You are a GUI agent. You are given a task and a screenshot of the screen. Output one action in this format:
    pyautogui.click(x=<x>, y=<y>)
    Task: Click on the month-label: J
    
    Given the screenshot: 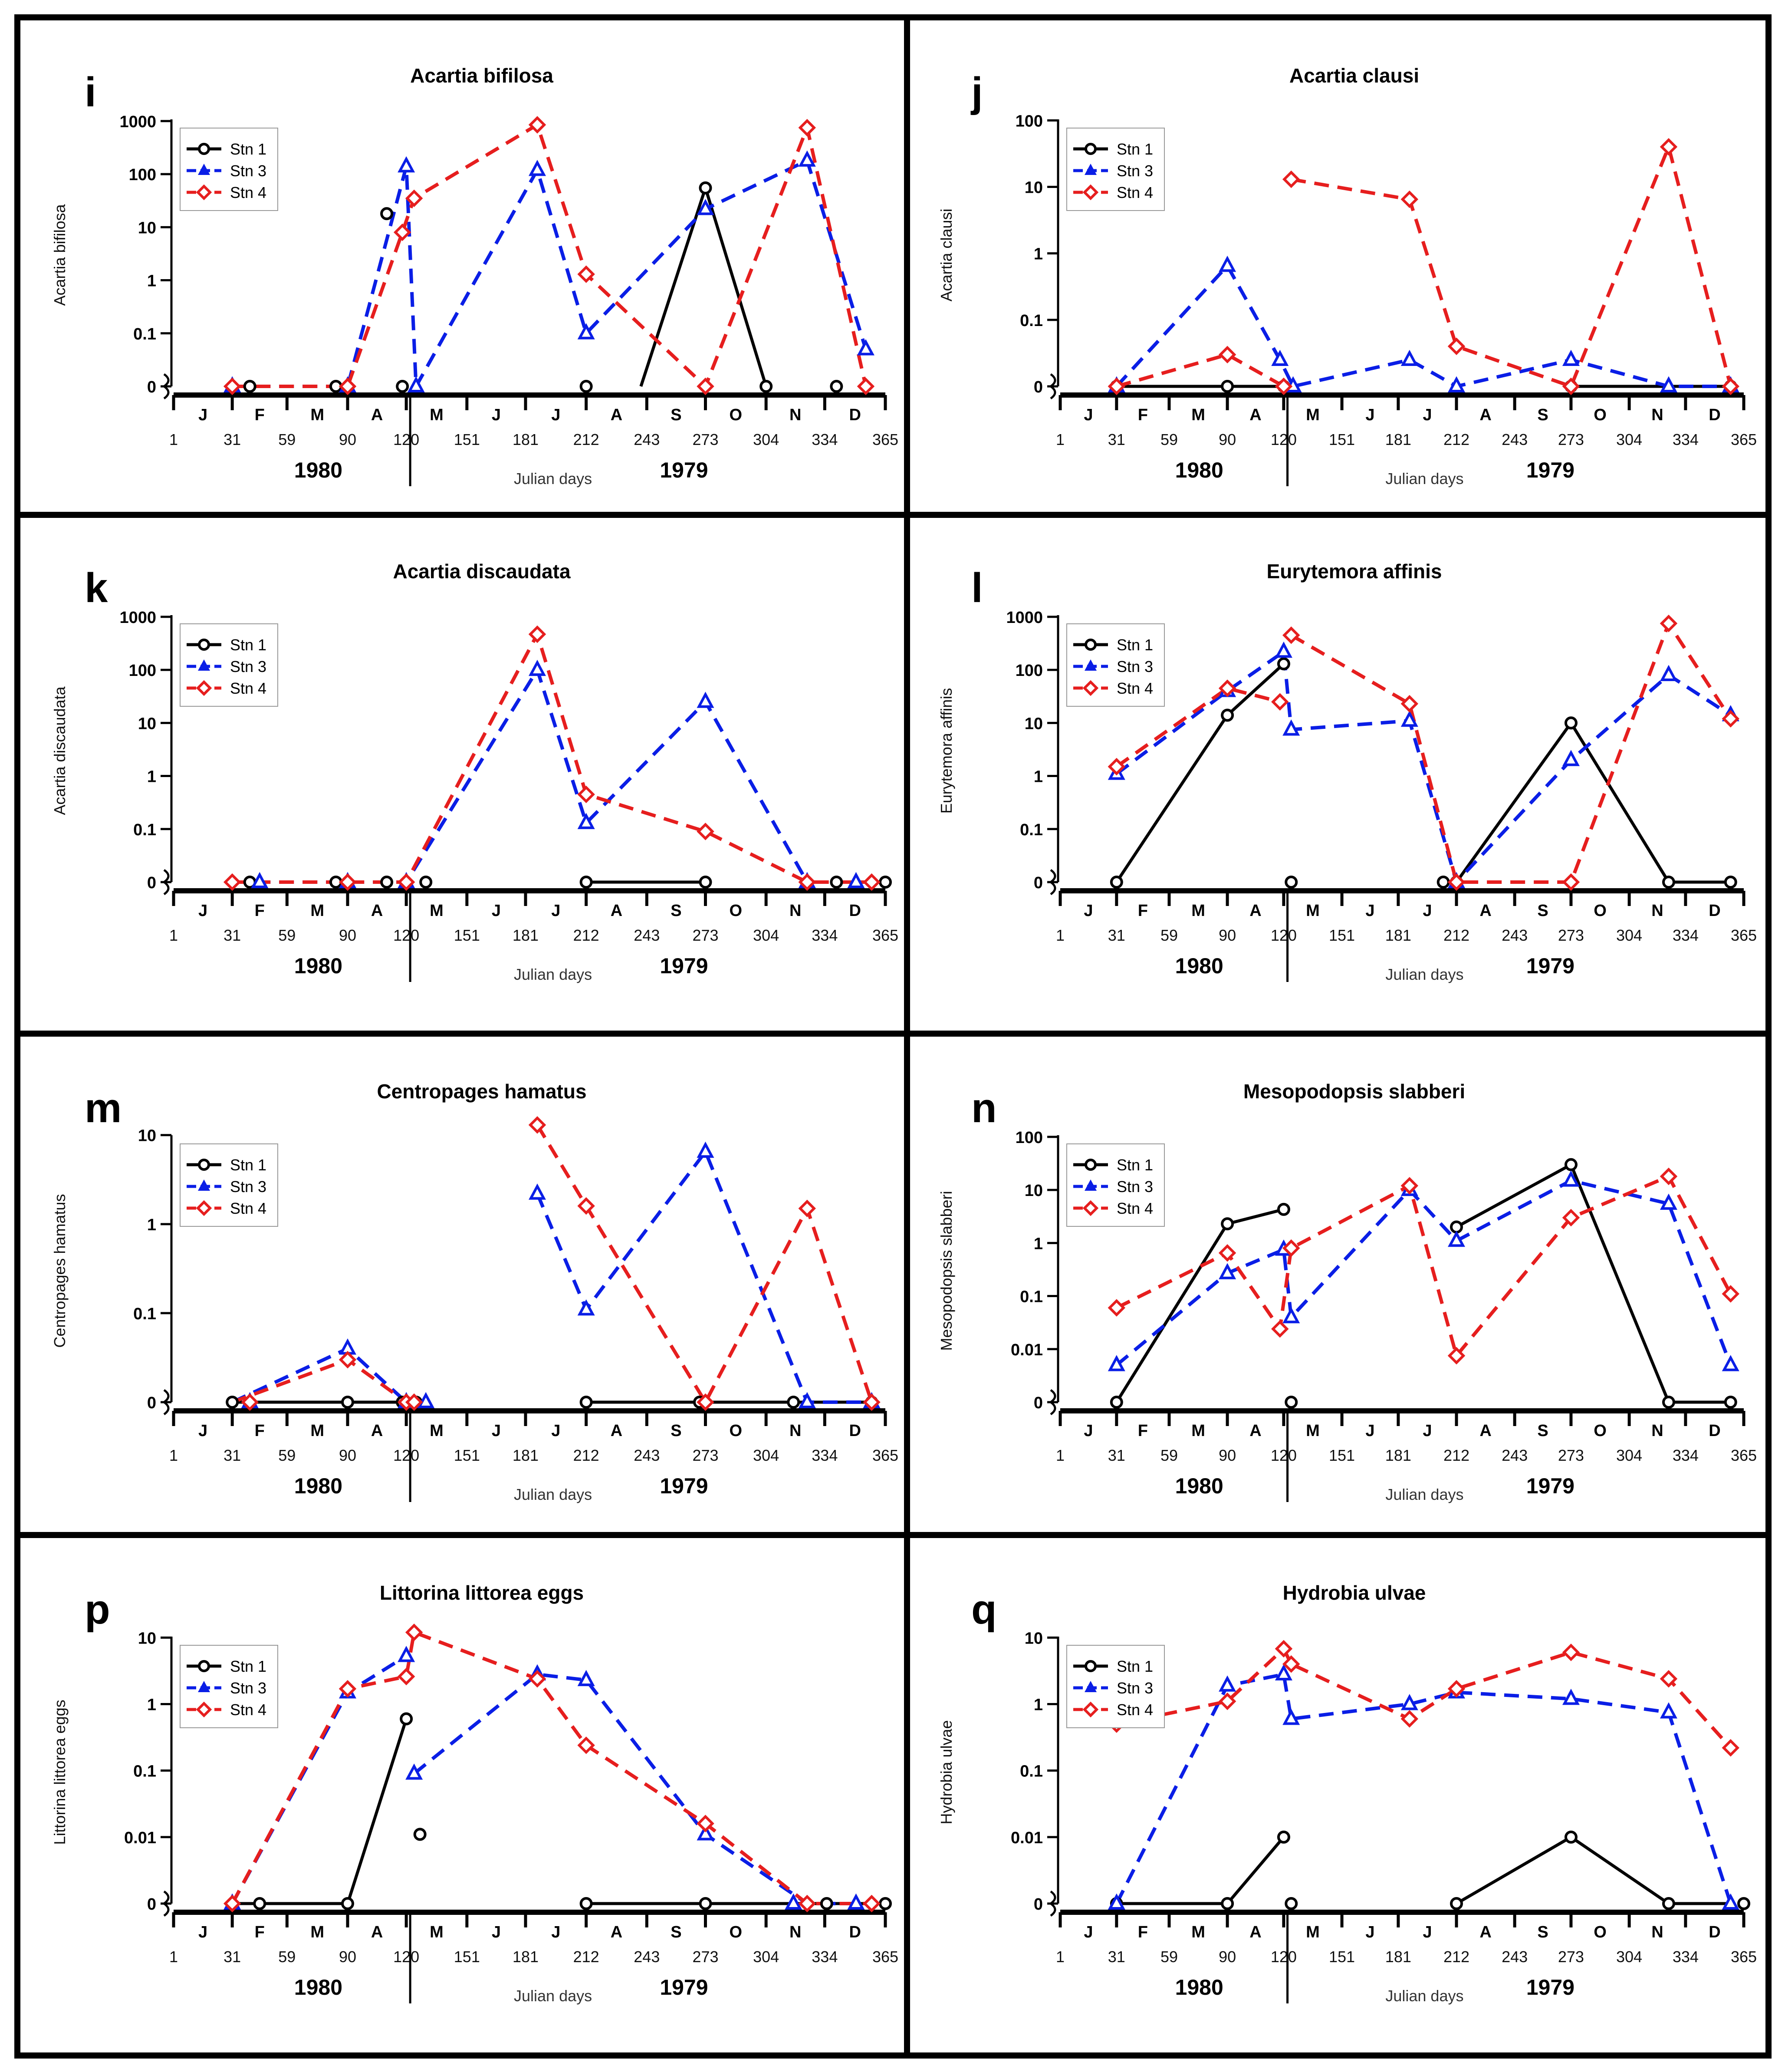 What is the action you would take?
    pyautogui.click(x=202, y=1932)
    